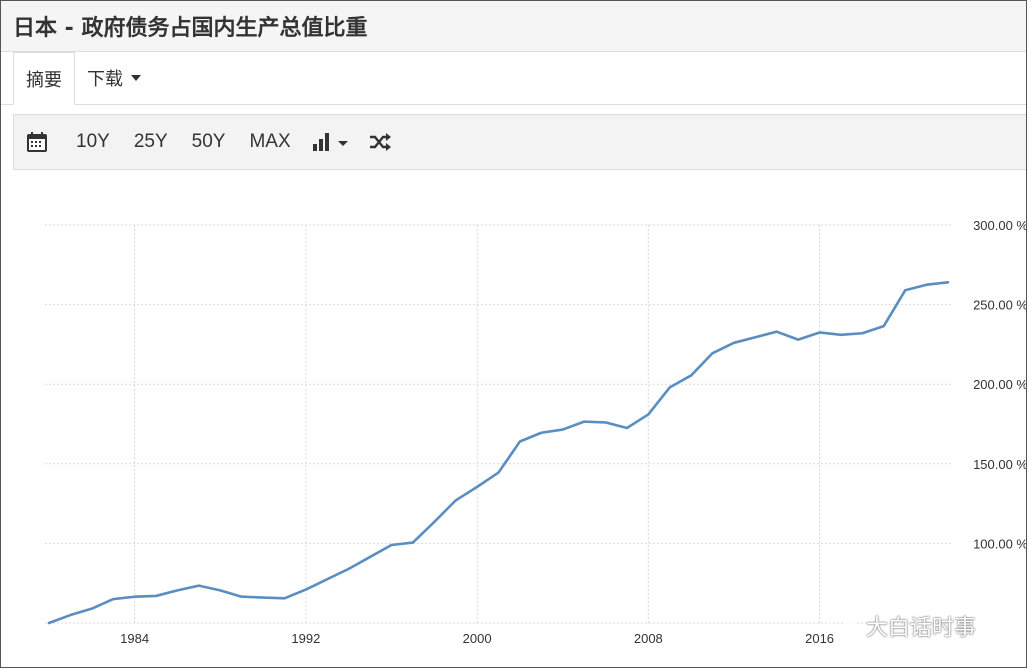  What do you see at coordinates (93, 142) in the screenshot?
I see `range-10y-button: 10Y` at bounding box center [93, 142].